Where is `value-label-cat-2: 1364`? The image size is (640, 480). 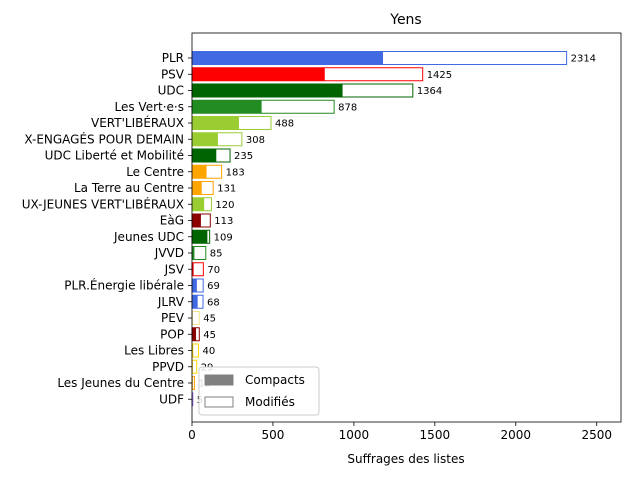 value-label-cat-2: 1364 is located at coordinates (429, 91).